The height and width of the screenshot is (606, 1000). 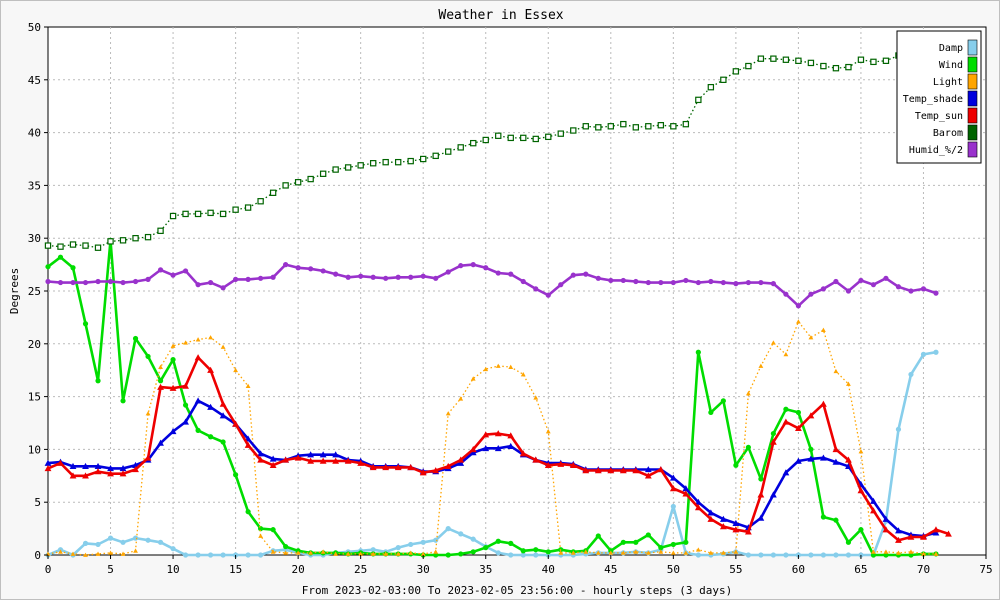 I want to click on legend-label-temp-shade: Temp_shade, so click(x=933, y=99).